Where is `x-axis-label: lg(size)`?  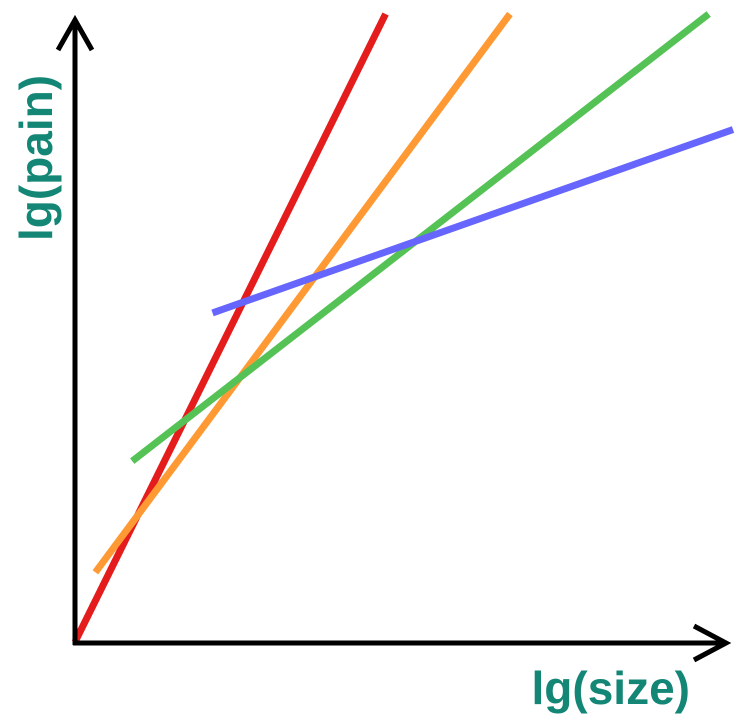 x-axis-label: lg(size) is located at coordinates (611, 688).